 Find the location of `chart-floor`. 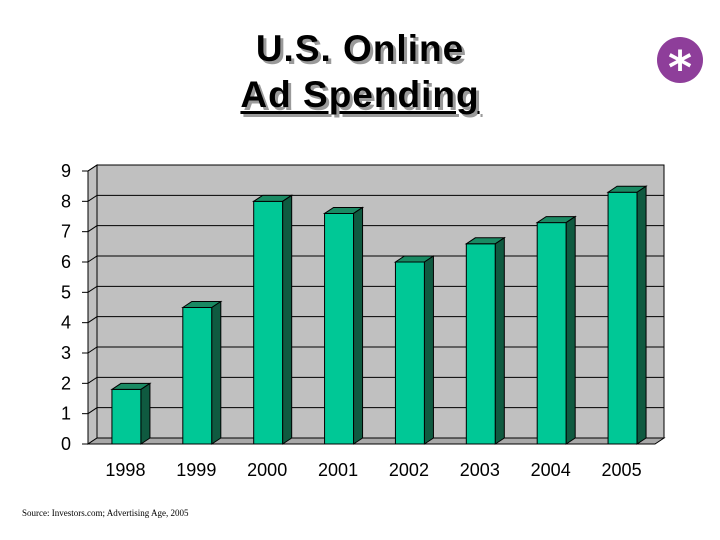

chart-floor is located at coordinates (376, 441).